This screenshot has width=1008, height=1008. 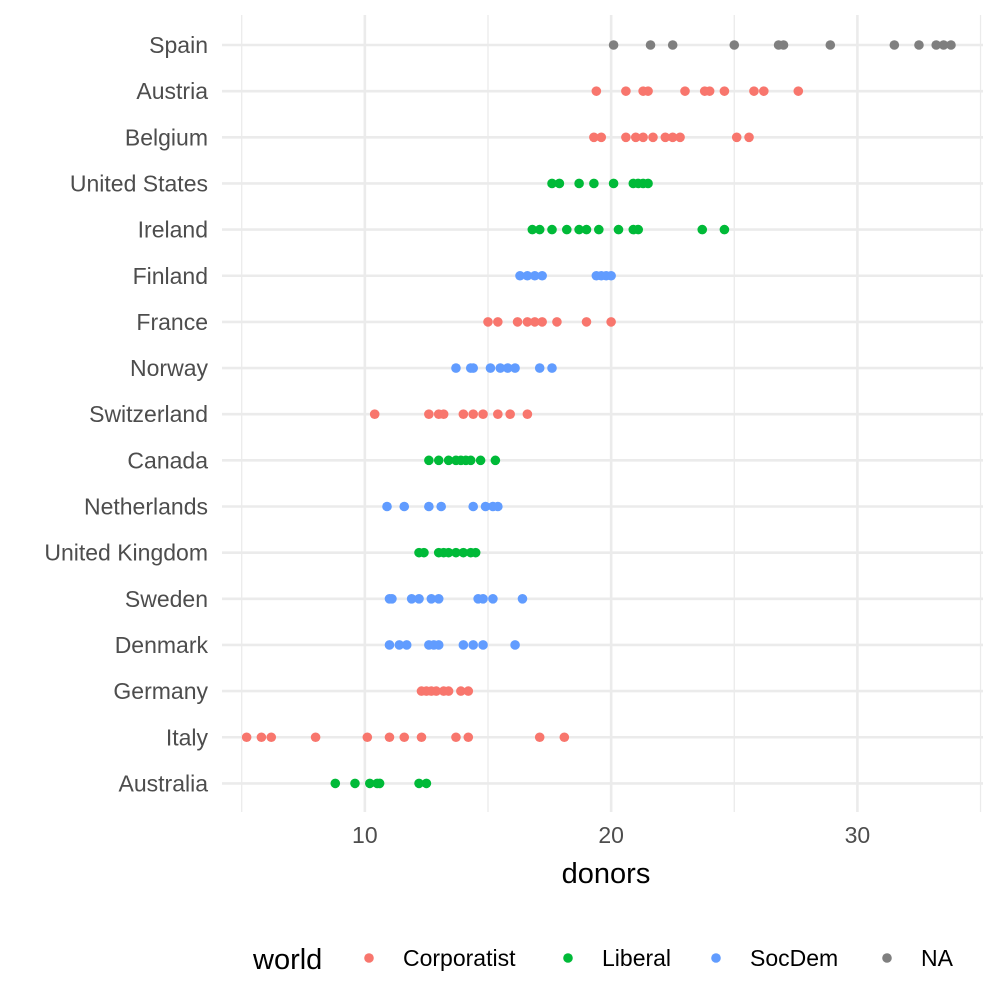 I want to click on y-tick-label: Sweden, so click(x=166, y=599).